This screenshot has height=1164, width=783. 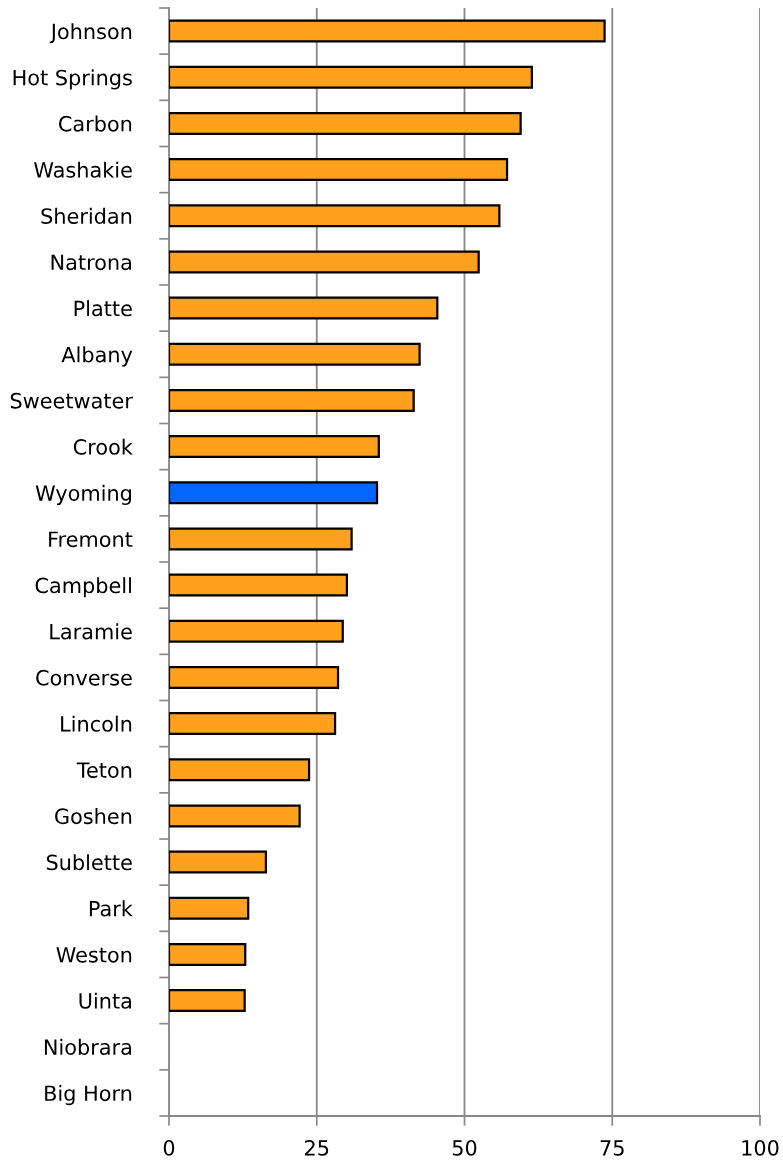 I want to click on y-tick-label: Washakie, so click(x=83, y=169).